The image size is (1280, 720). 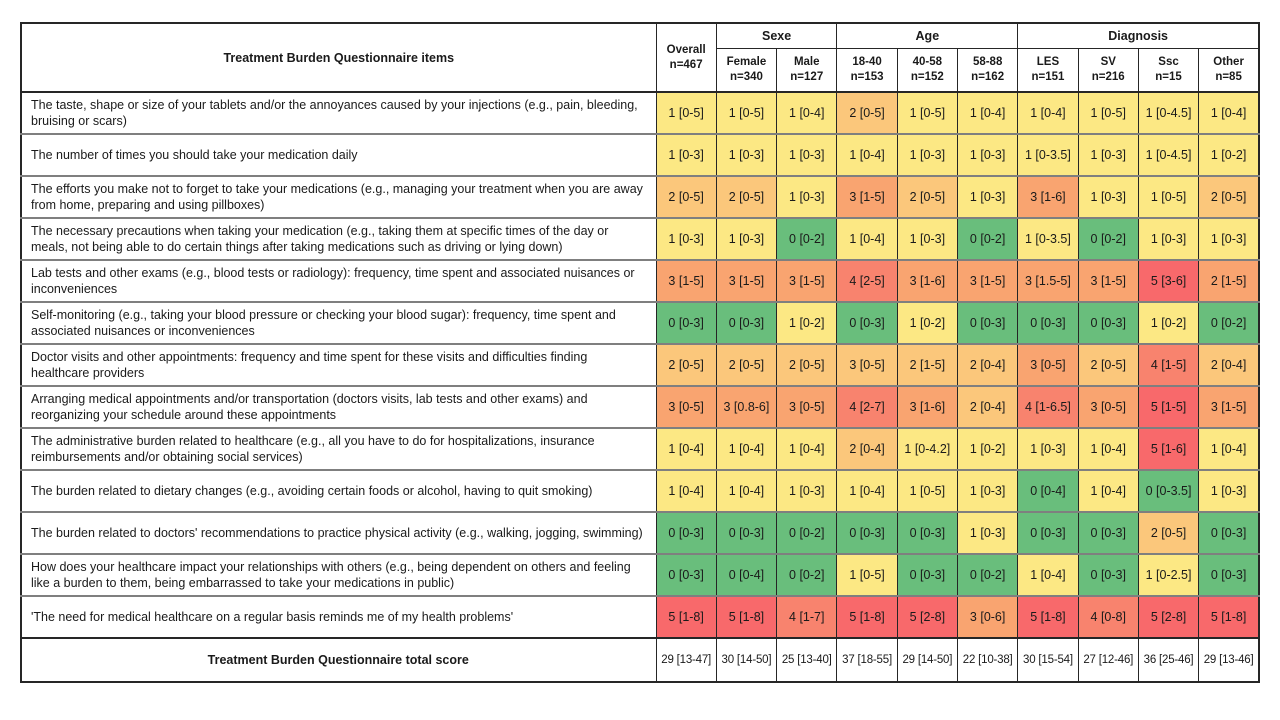 I want to click on column-header-les: LES n=151, so click(x=1048, y=70).